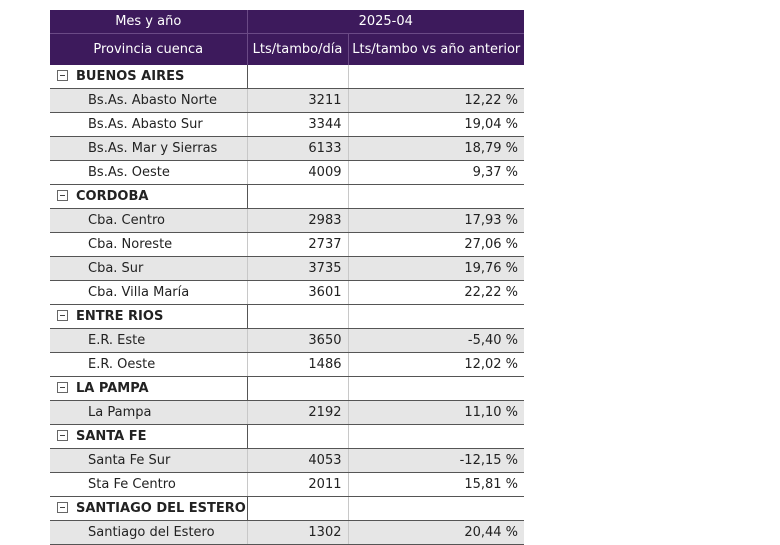 This screenshot has height=545, width=780. Describe the element at coordinates (149, 412) in the screenshot. I see `row-label: La Pampa` at that location.